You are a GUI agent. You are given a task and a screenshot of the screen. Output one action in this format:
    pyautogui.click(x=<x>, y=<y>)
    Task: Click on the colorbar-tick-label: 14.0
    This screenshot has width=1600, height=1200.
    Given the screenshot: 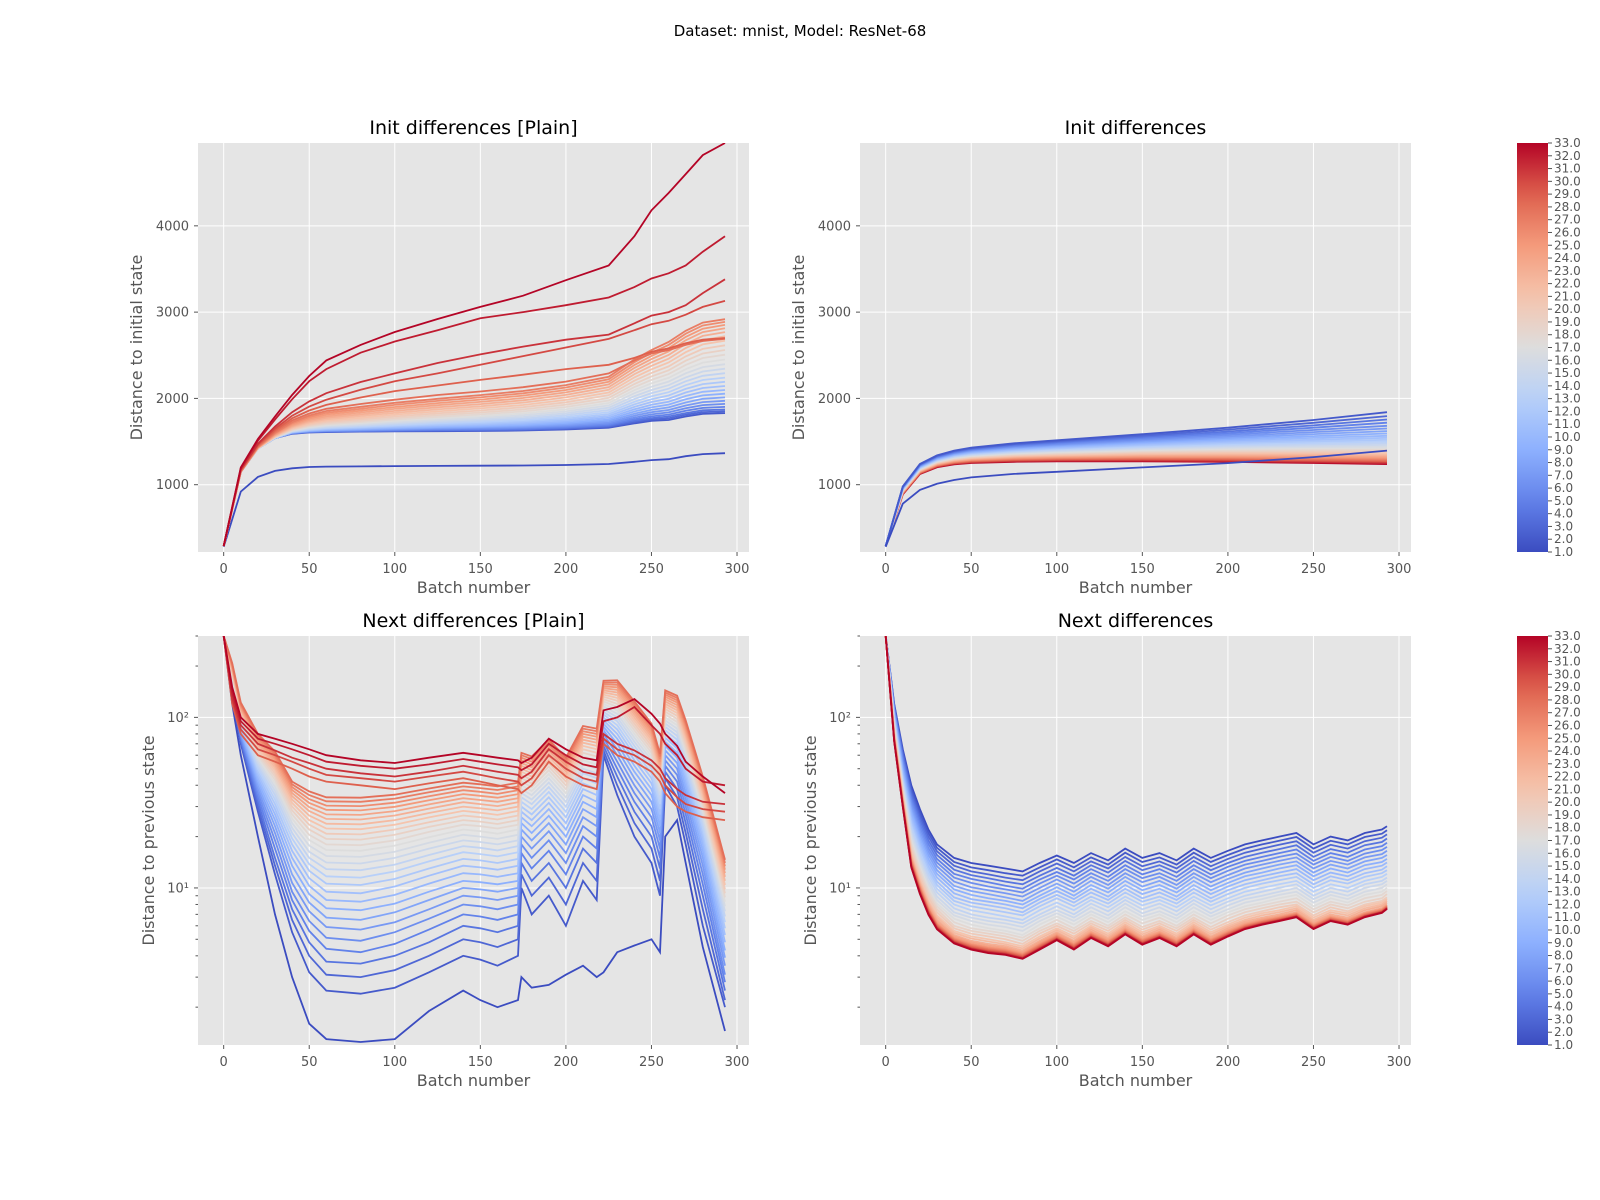 What is the action you would take?
    pyautogui.click(x=1567, y=879)
    